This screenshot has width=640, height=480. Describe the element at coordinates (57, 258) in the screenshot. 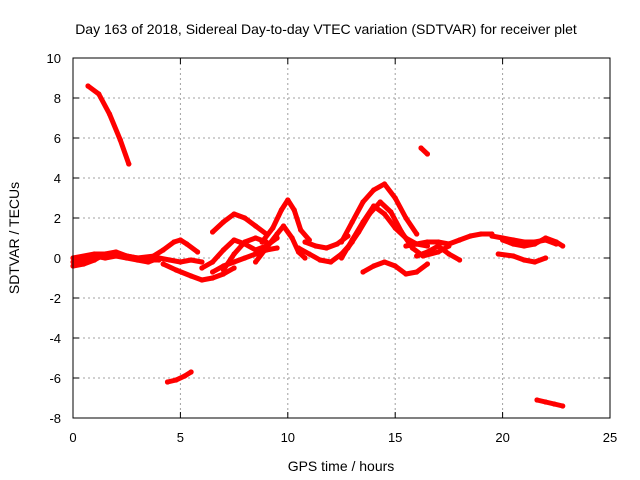

I see `y-tick-label: 0` at that location.